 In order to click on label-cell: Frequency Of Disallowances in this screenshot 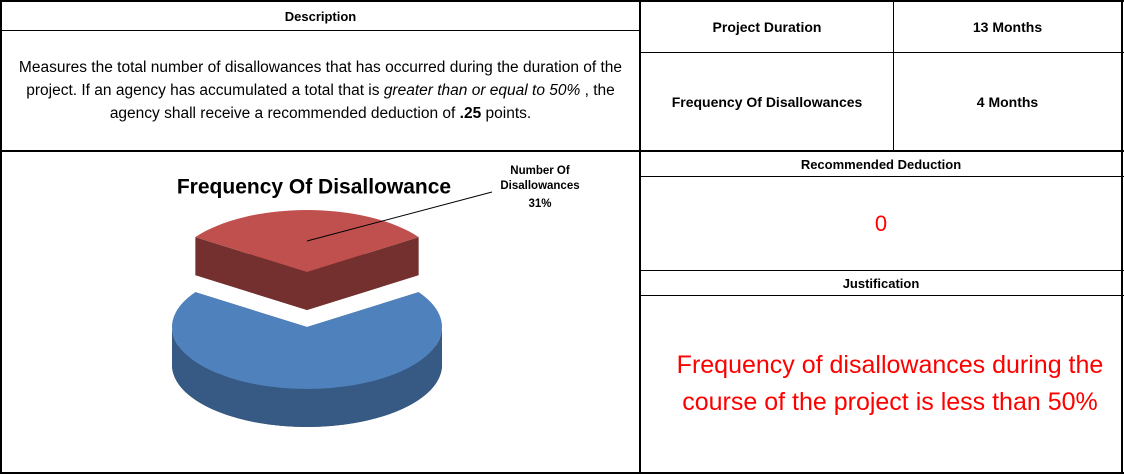, I will do `click(767, 101)`.